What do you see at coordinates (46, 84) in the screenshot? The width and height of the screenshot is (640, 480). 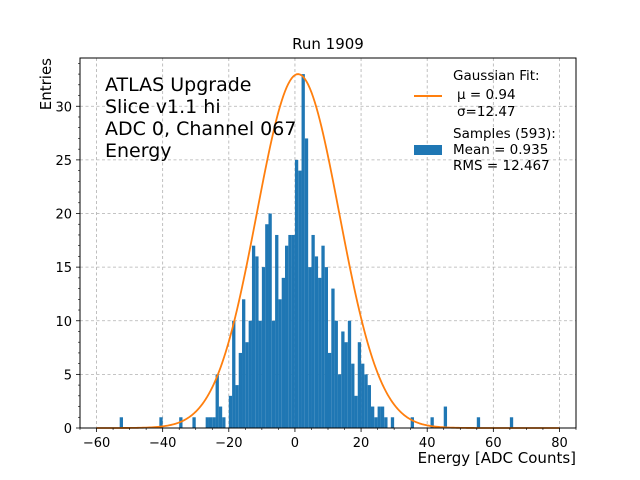 I see `y-axis-label: Entries` at bounding box center [46, 84].